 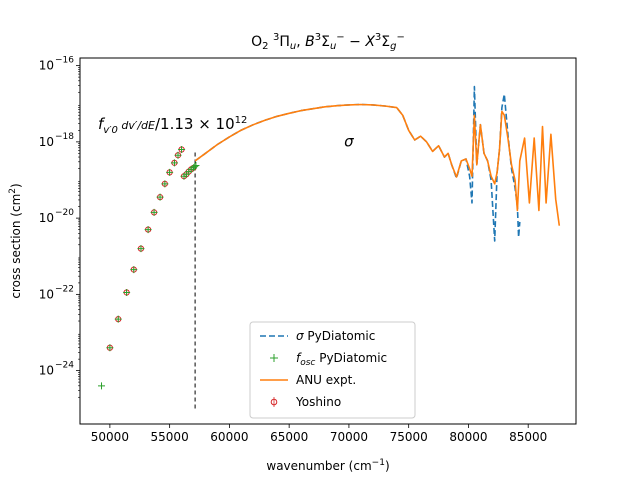 What do you see at coordinates (326, 380) in the screenshot?
I see `legend-label: ANU expt.` at bounding box center [326, 380].